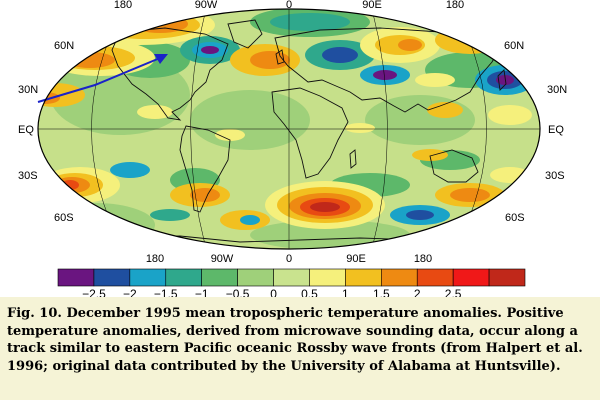  I want to click on lat-label-left: 30S, so click(28, 176).